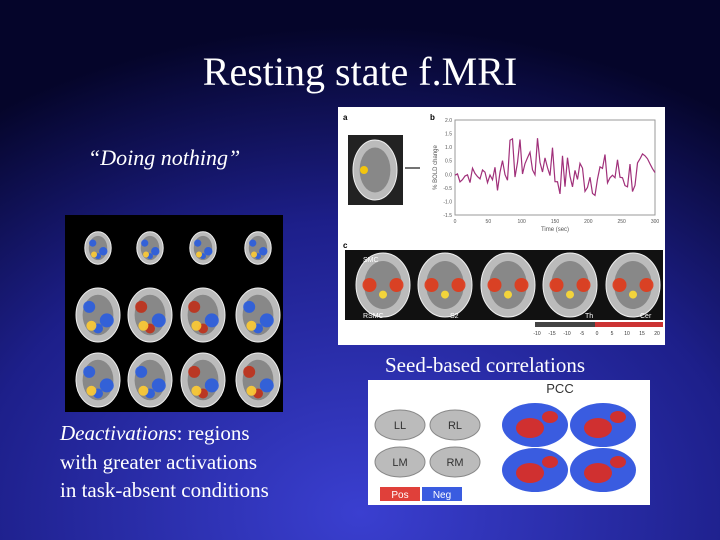 Image resolution: width=720 pixels, height=540 pixels. Describe the element at coordinates (588, 222) in the screenshot. I see `x-tick-label: 200` at that location.